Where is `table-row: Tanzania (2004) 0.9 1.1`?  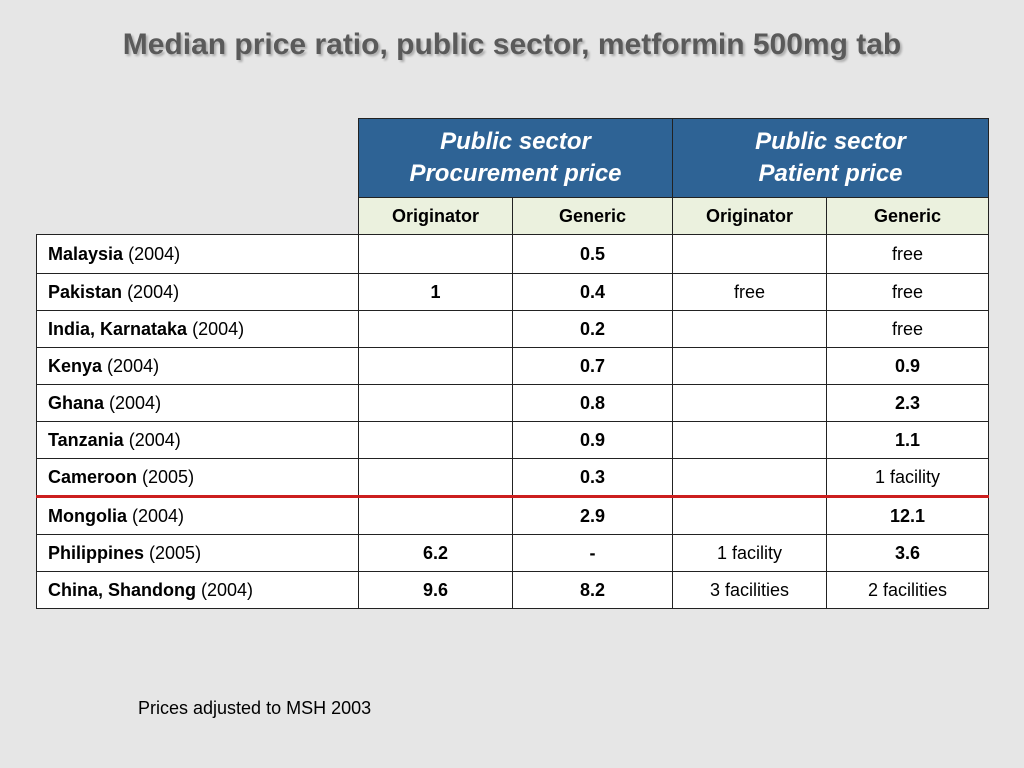
table-row: Tanzania (2004) 0.9 1.1 is located at coordinates (512, 440).